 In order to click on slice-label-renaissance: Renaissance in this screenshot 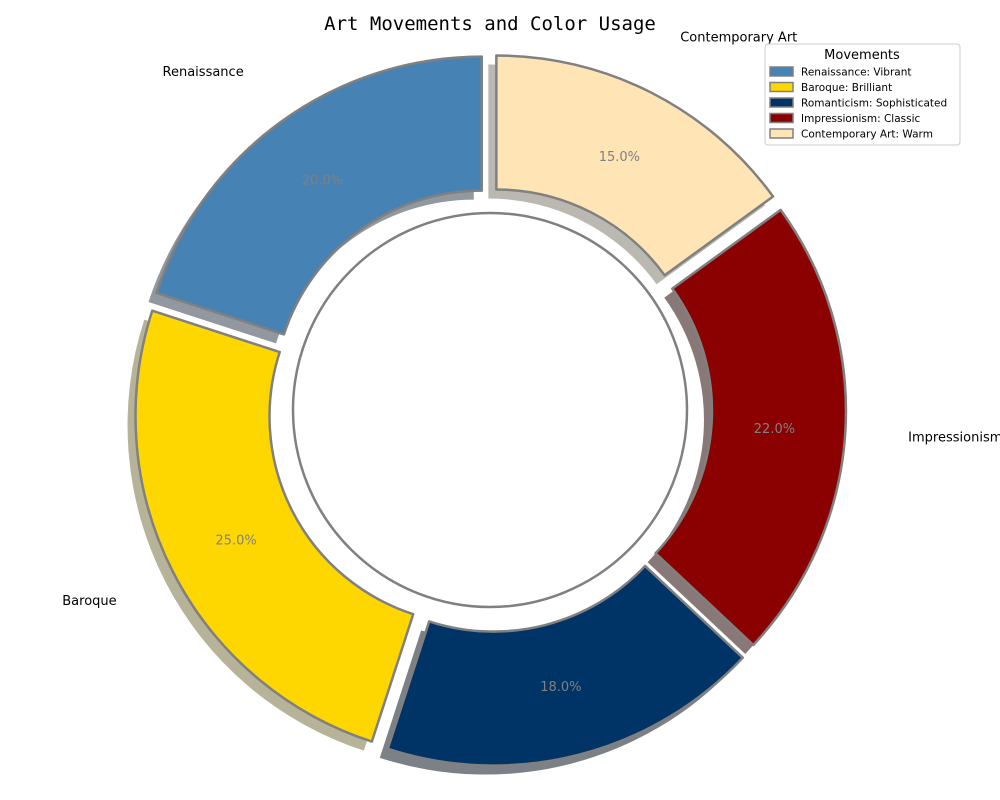, I will do `click(203, 72)`.